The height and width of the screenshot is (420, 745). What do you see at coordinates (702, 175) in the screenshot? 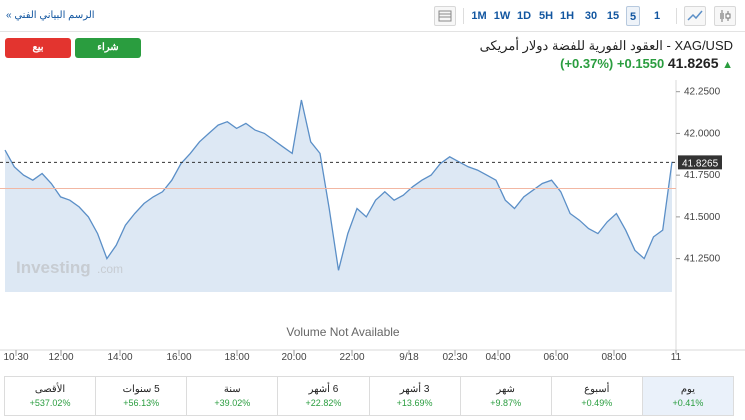
I see `y-tick-label: 41.7500` at bounding box center [702, 175].